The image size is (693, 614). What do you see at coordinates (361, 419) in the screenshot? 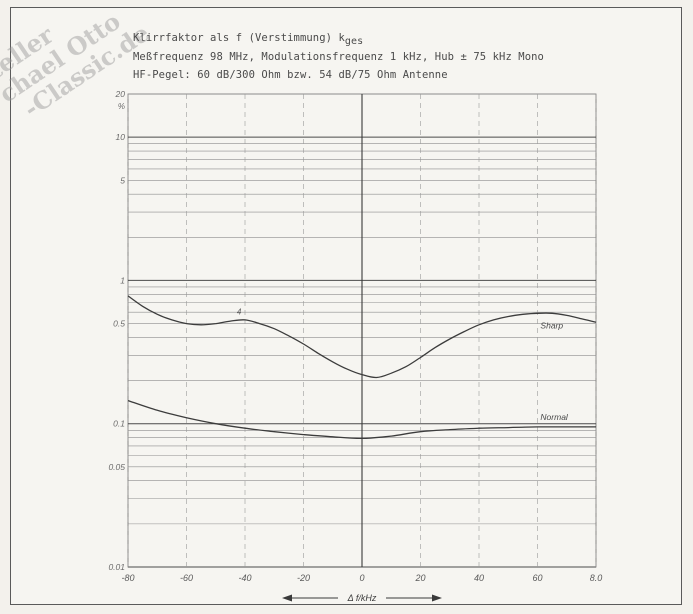
I see `series-line-normal` at bounding box center [361, 419].